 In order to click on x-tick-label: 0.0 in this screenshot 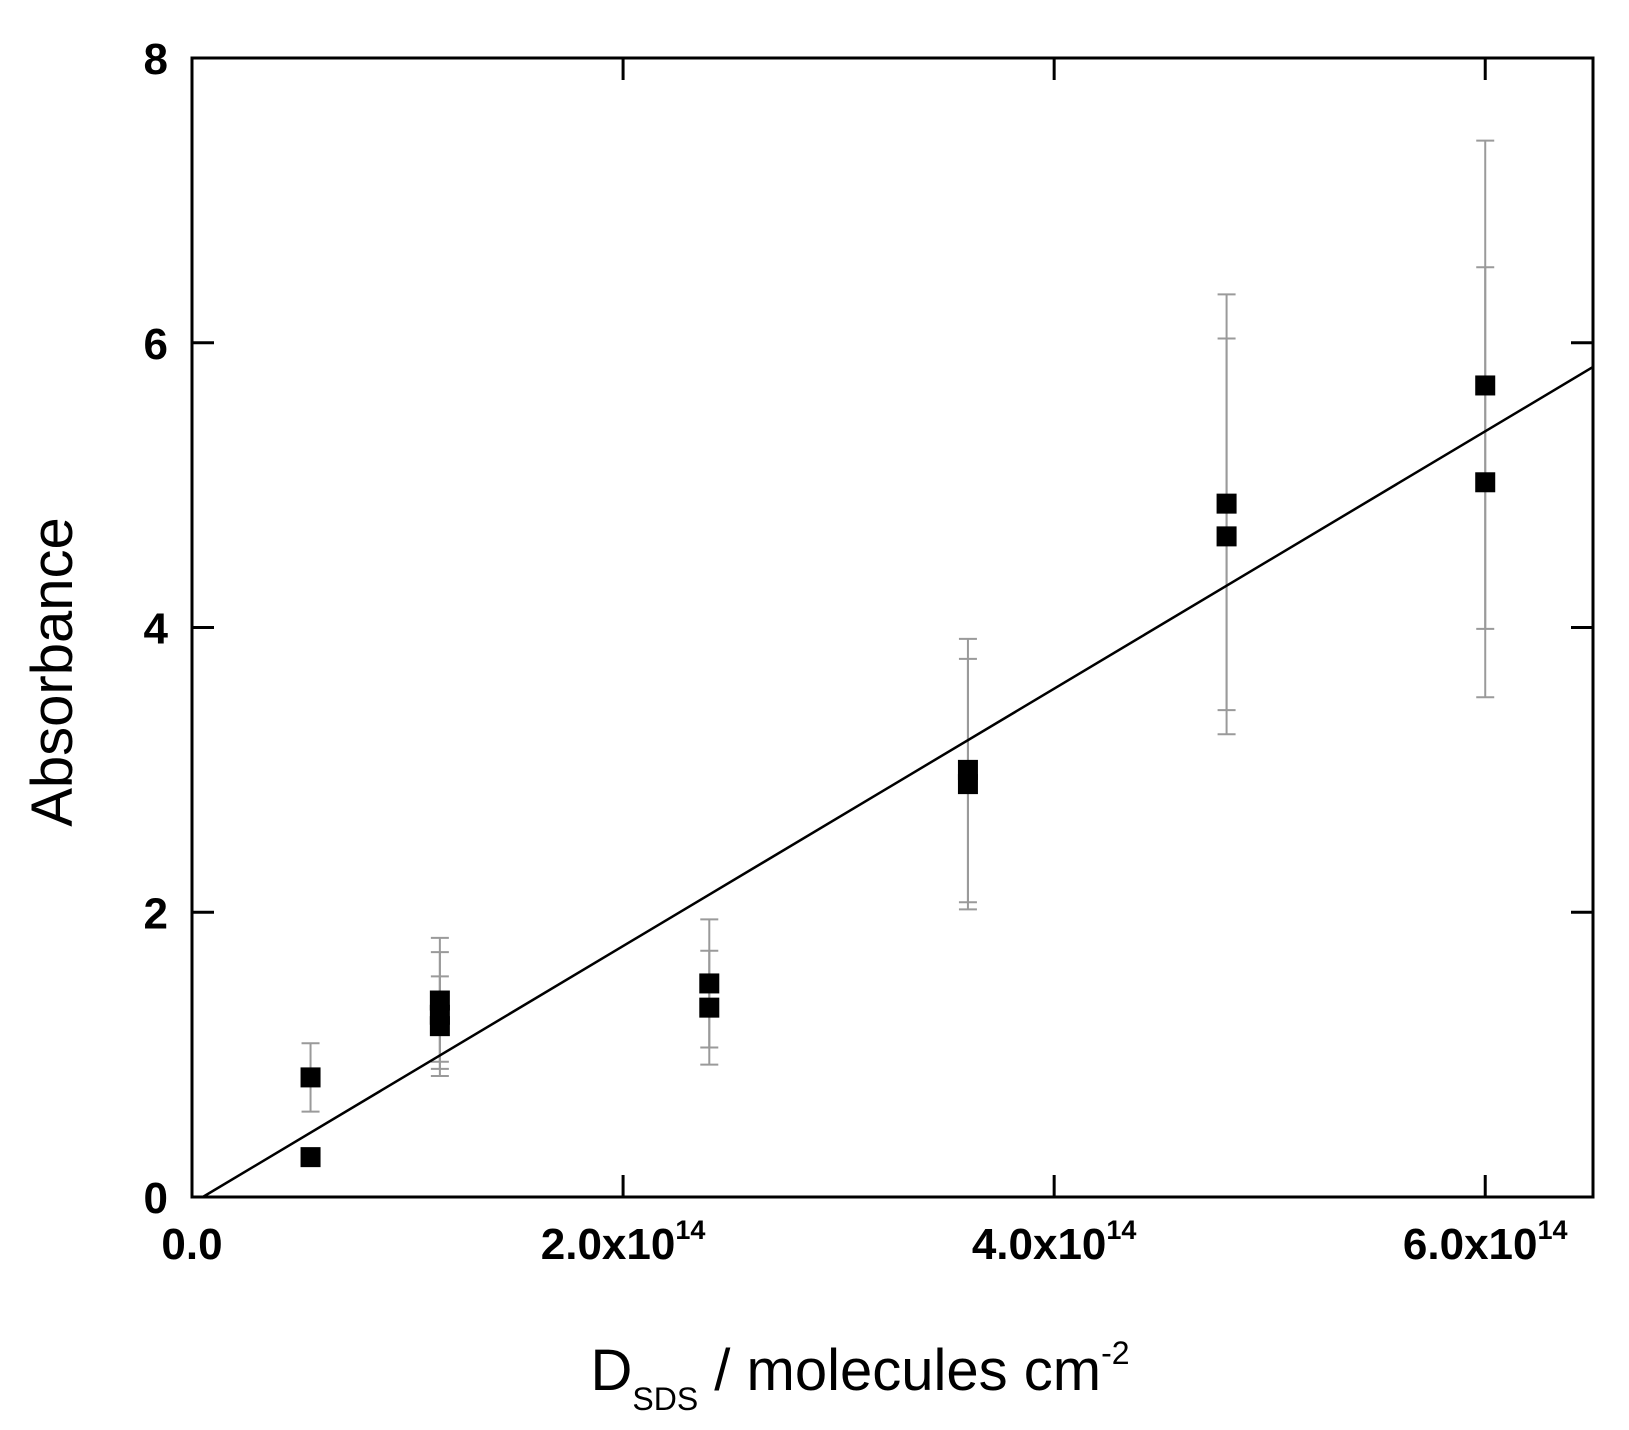, I will do `click(191, 1244)`.